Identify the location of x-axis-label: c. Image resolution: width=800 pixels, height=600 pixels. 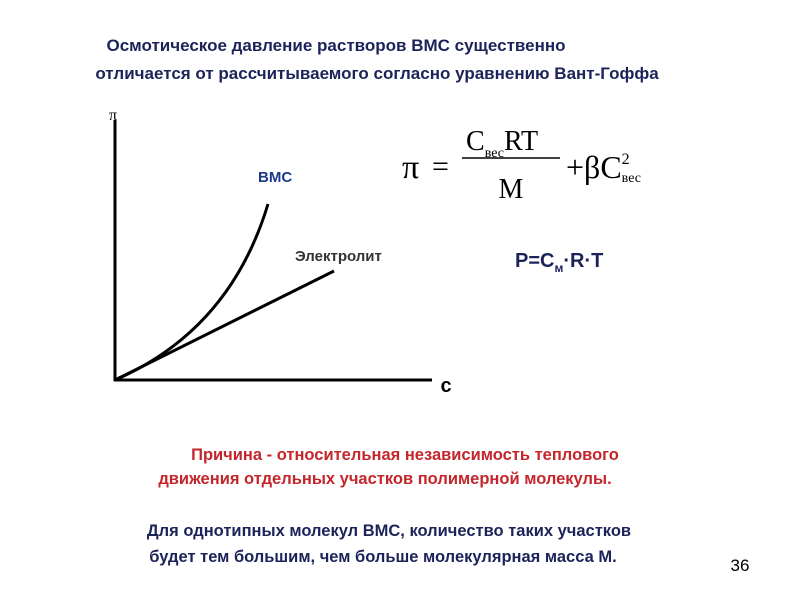
(445, 386).